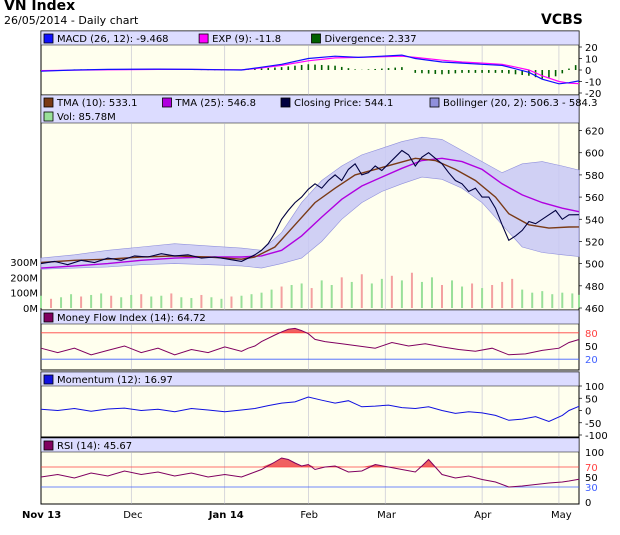 The image size is (620, 535). Describe the element at coordinates (591, 468) in the screenshot. I see `rsi-y-tick: 70` at that location.